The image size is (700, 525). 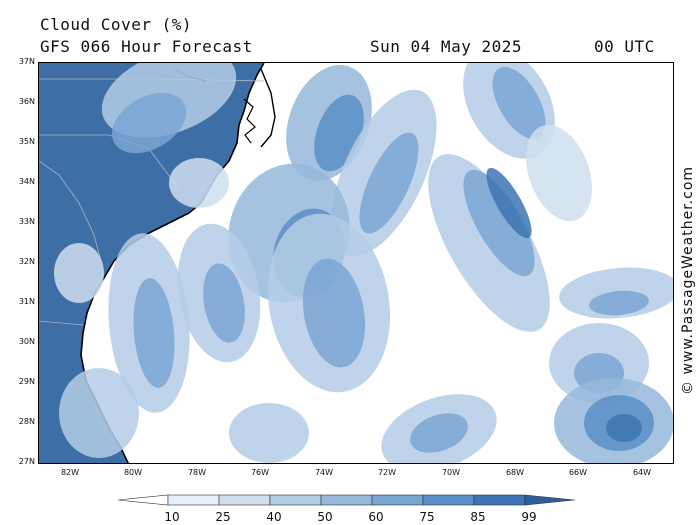 I want to click on legend-label: 50, so click(x=325, y=517).